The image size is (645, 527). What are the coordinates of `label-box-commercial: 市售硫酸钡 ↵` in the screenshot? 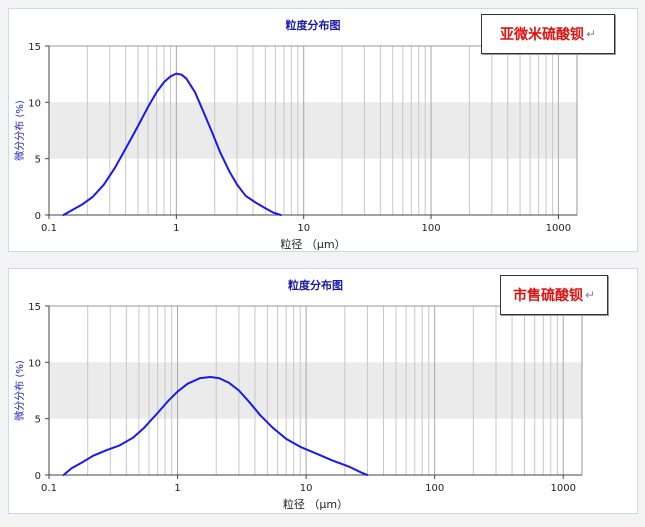 It's located at (554, 295).